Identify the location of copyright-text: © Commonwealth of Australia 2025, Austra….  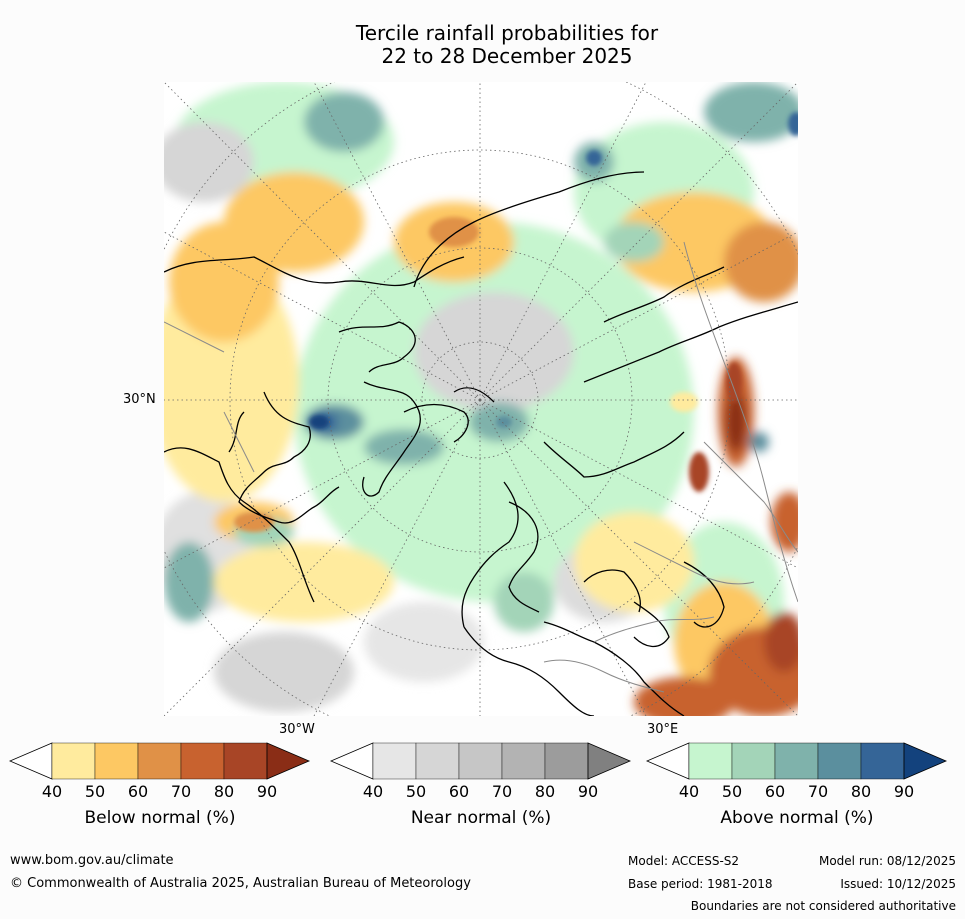
(240, 883).